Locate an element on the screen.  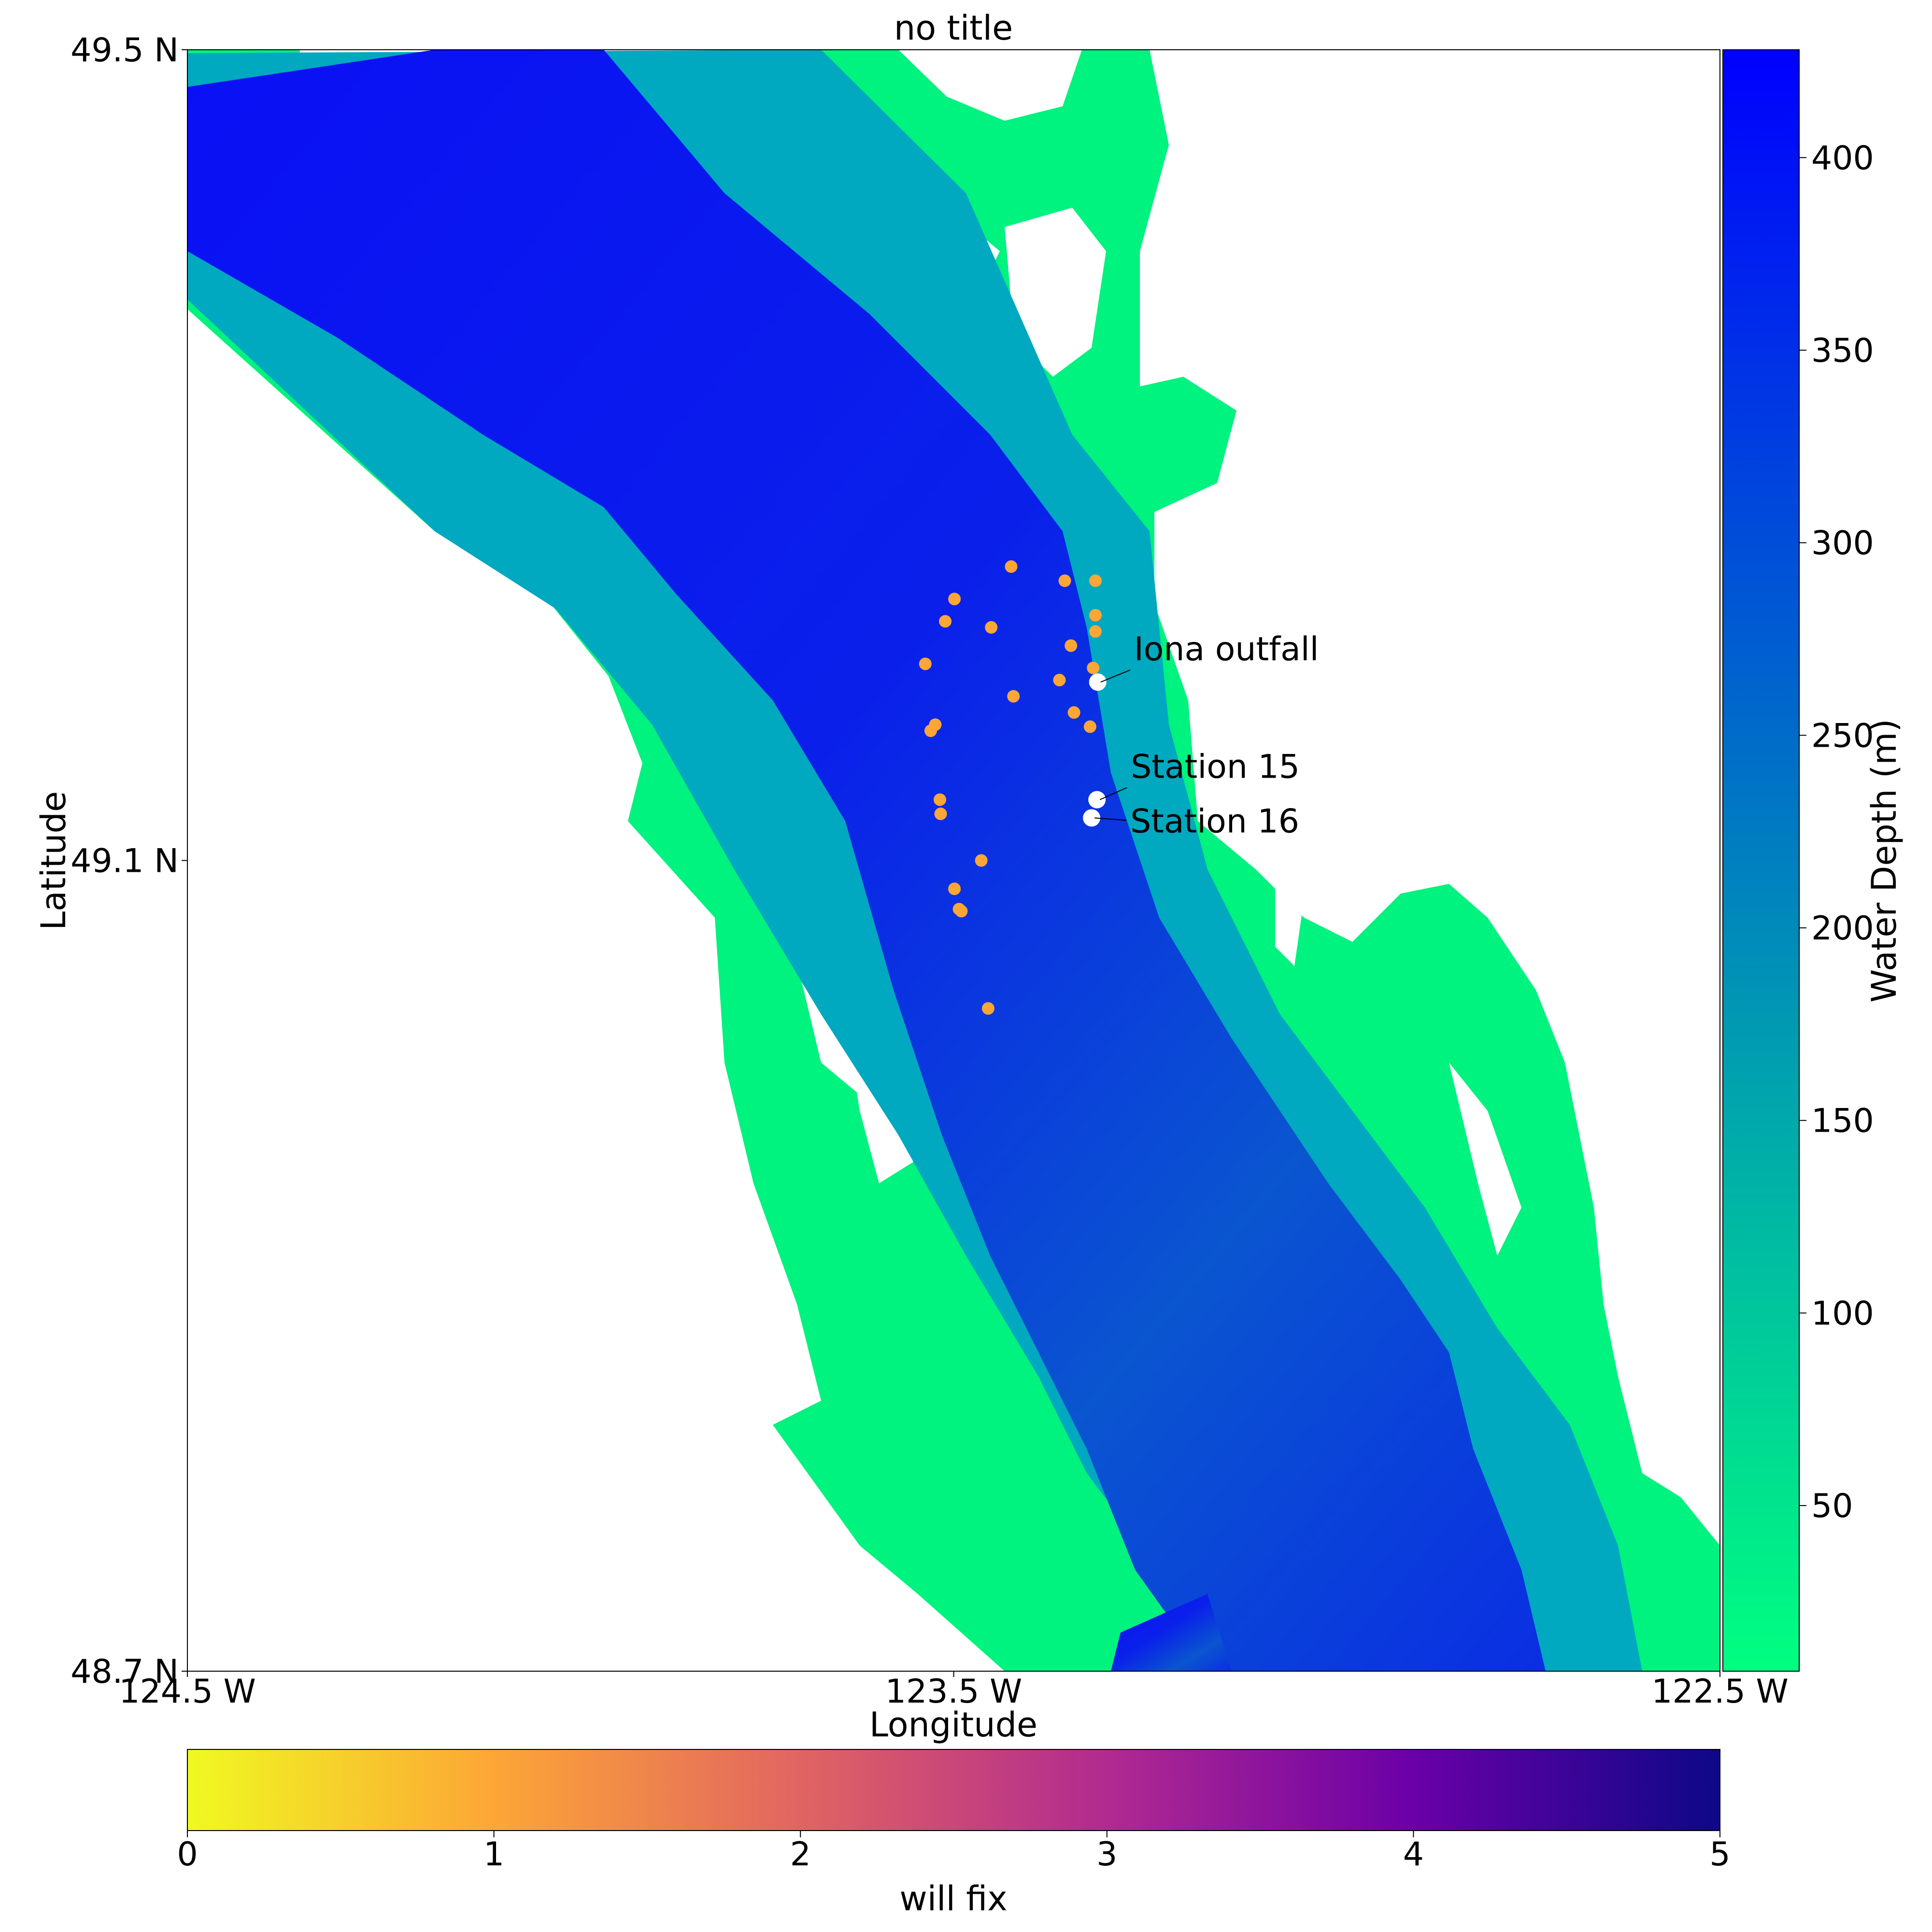
value-tick-label: 4 is located at coordinates (1413, 1854).